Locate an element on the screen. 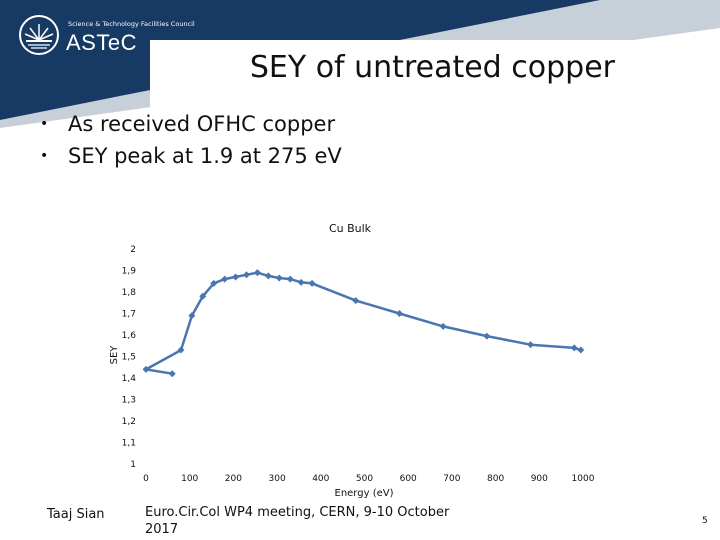 This screenshot has height=540, width=720. y-tick-label: 1,1 is located at coordinates (129, 444).